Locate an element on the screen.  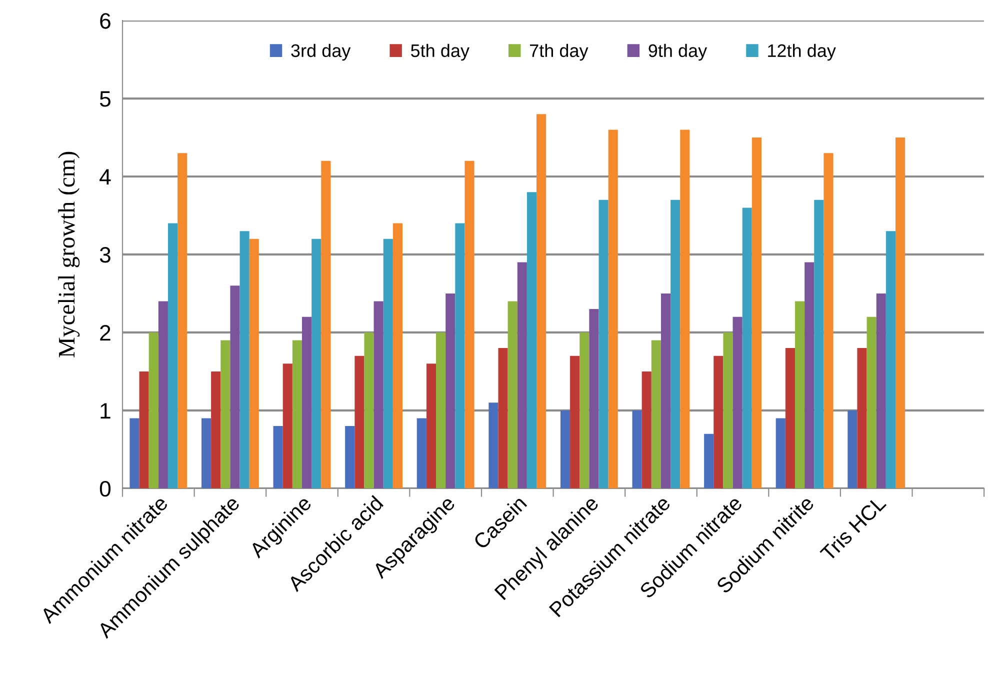
y-tick-label: 0 is located at coordinates (105, 488).